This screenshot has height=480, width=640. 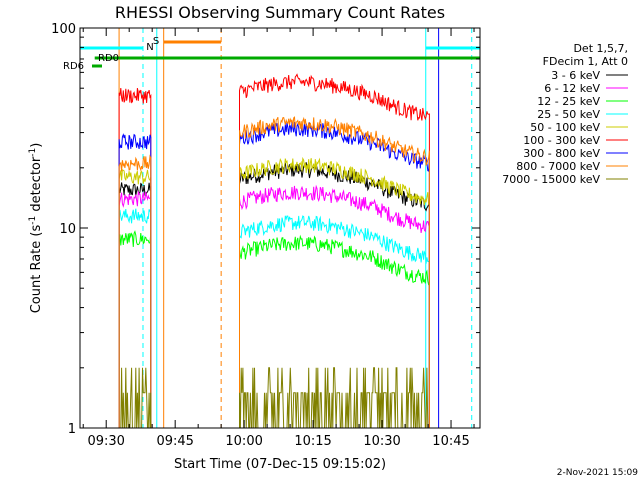 What do you see at coordinates (558, 166) in the screenshot?
I see `legend-label: 800 - 7000 keV` at bounding box center [558, 166].